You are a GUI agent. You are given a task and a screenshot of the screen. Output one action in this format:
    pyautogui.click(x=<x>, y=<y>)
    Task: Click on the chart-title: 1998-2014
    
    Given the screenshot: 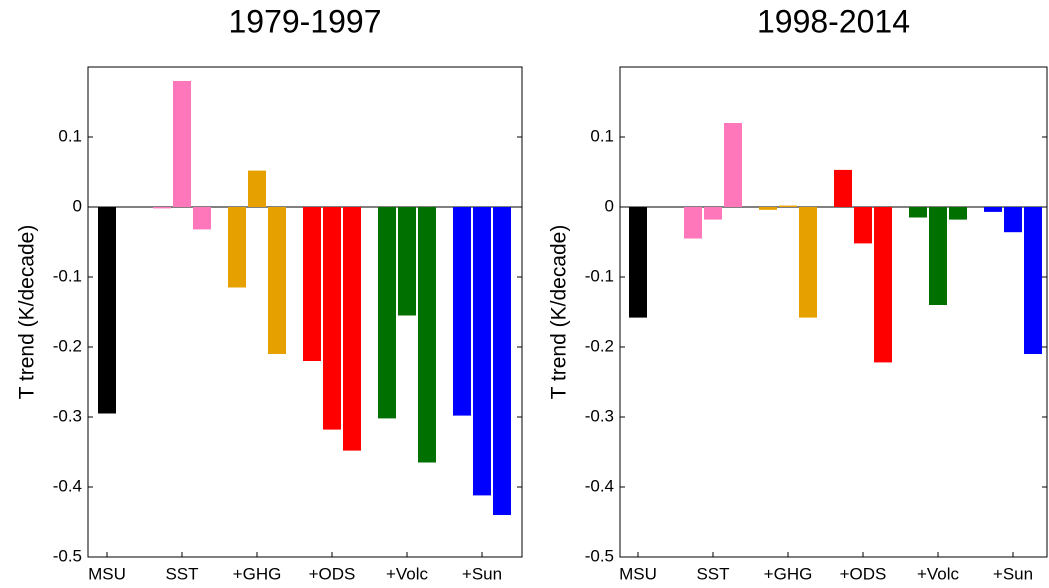 What is the action you would take?
    pyautogui.click(x=833, y=21)
    